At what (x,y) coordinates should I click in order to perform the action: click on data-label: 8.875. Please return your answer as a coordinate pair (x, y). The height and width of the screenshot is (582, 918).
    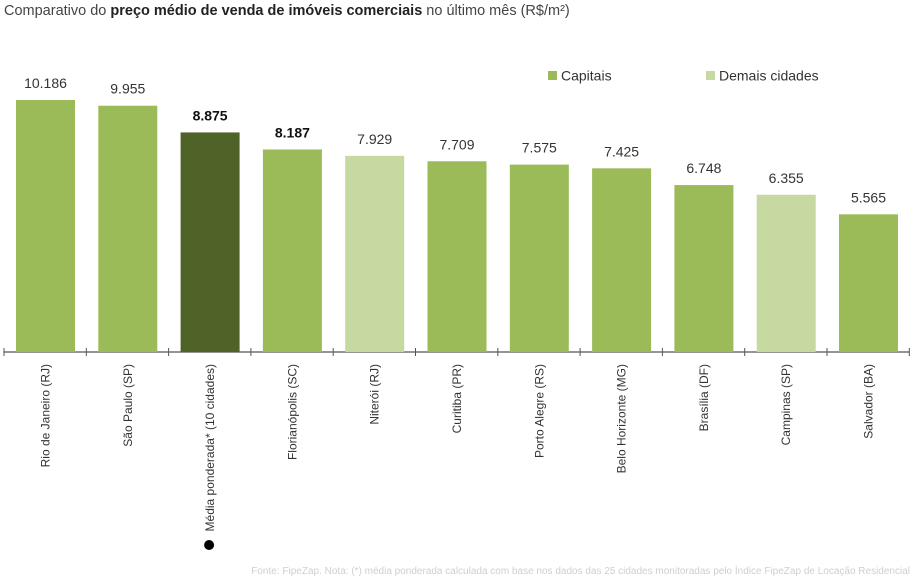
    Looking at the image, I should click on (210, 115).